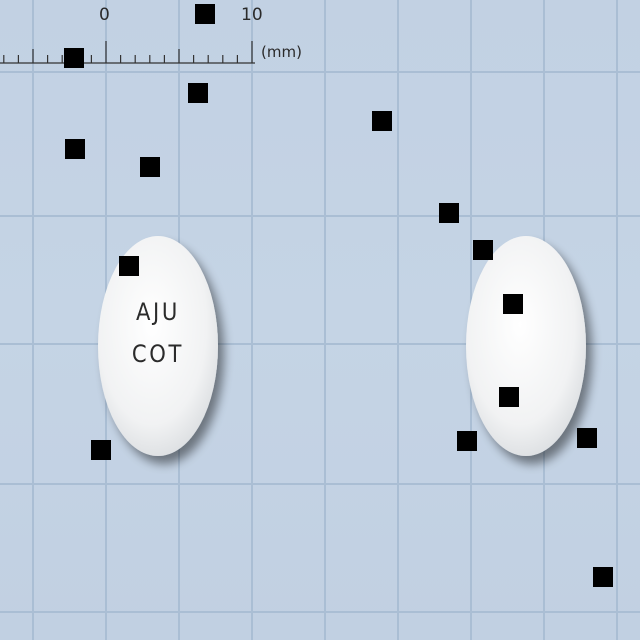 Image resolution: width=640 pixels, height=640 pixels. What do you see at coordinates (128, 52) in the screenshot?
I see `ruler-ticks` at bounding box center [128, 52].